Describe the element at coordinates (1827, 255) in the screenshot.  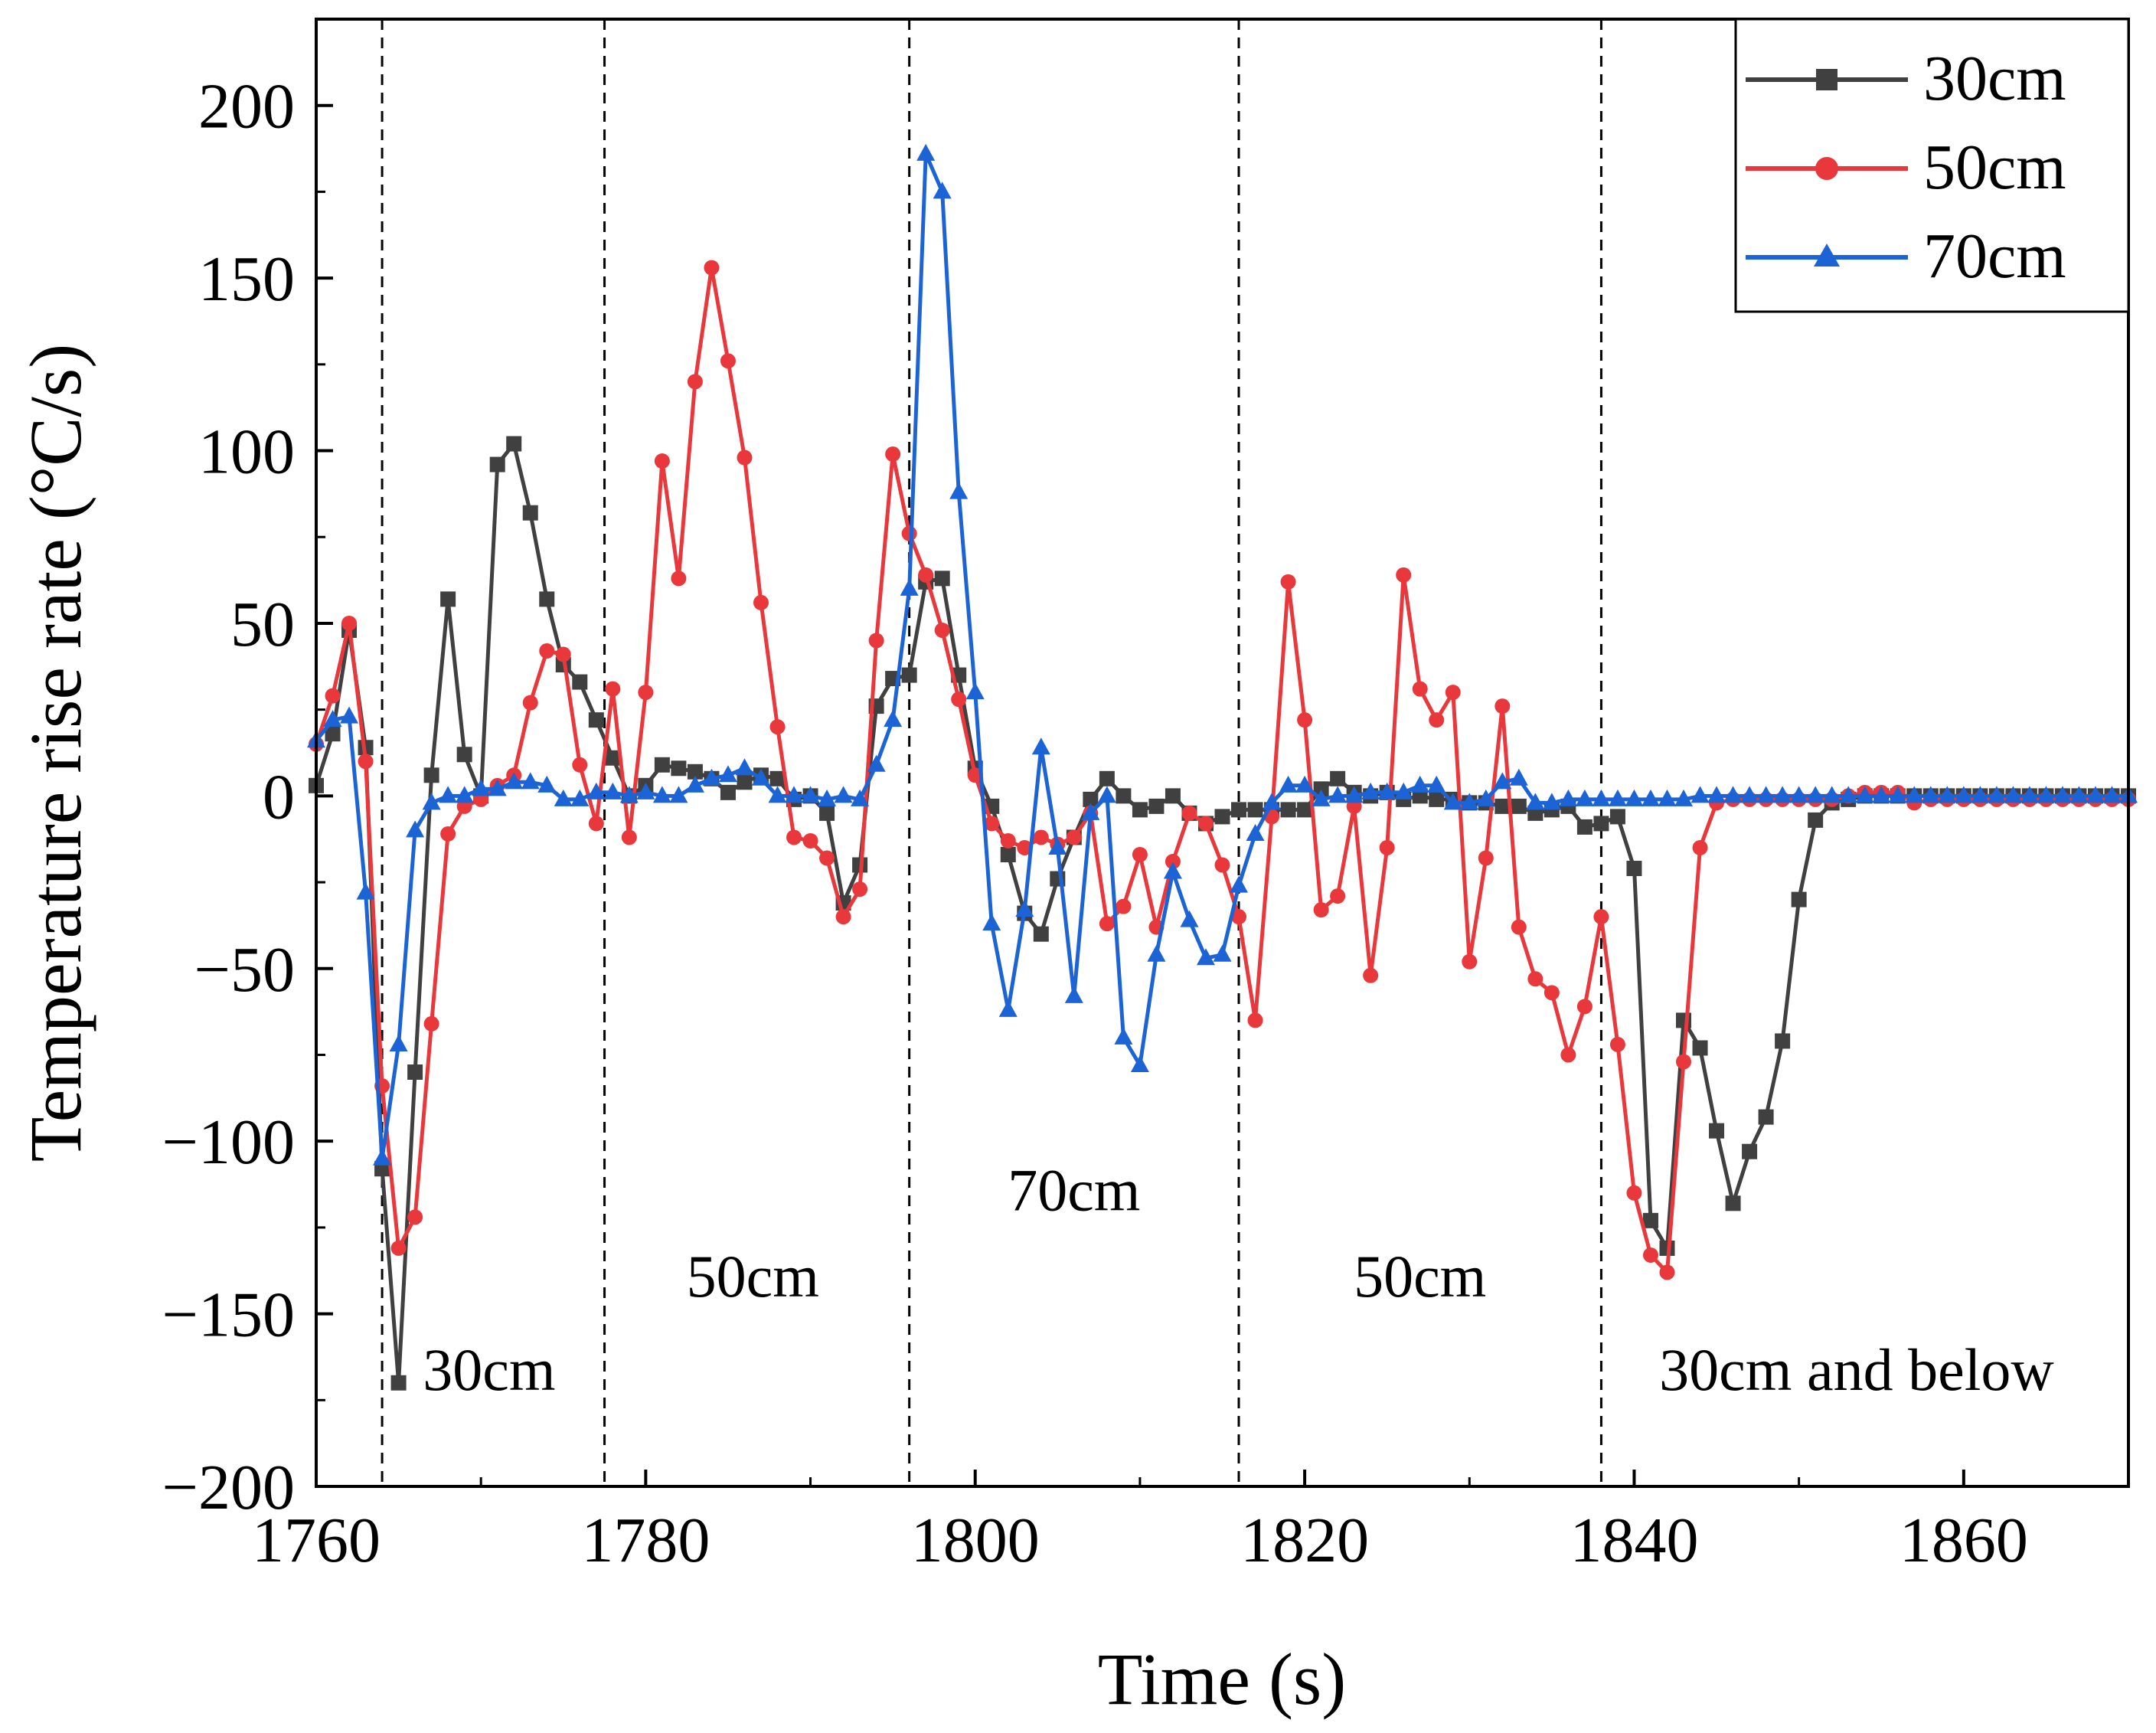
I see `legend-marker-70cm` at that location.